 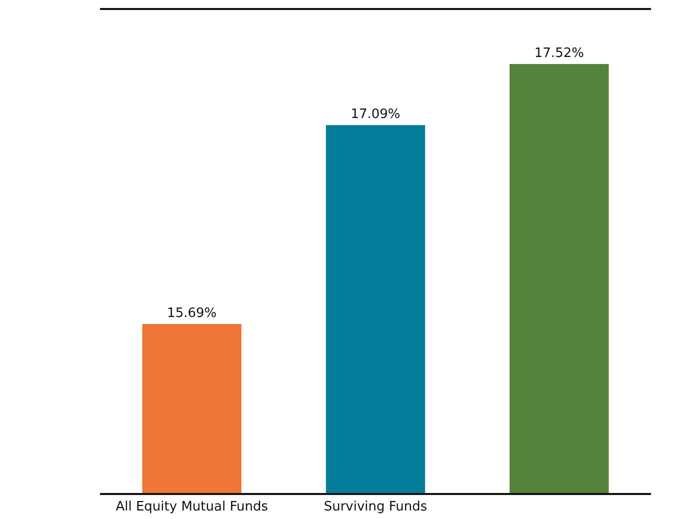 I want to click on data-label: 15.69%, so click(x=192, y=313).